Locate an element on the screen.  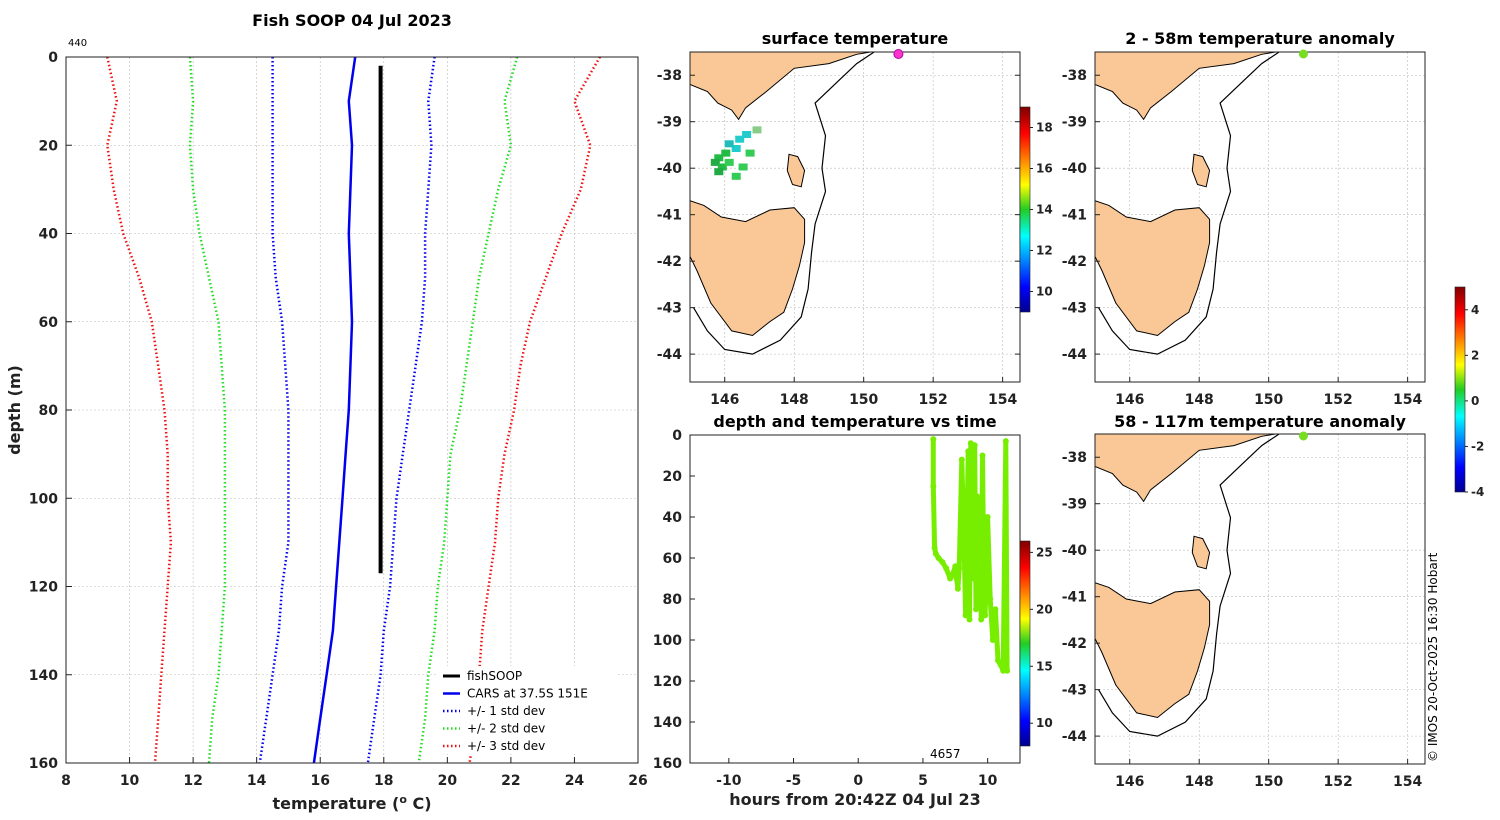
surface-colorbar is located at coordinates (1025, 209).